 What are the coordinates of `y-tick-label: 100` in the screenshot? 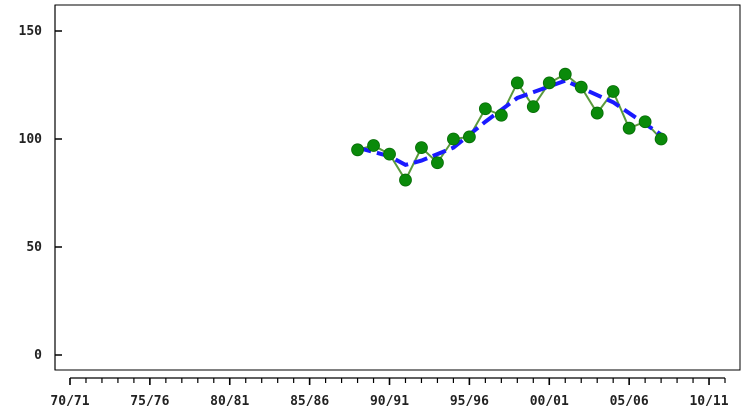 It's located at (31, 139).